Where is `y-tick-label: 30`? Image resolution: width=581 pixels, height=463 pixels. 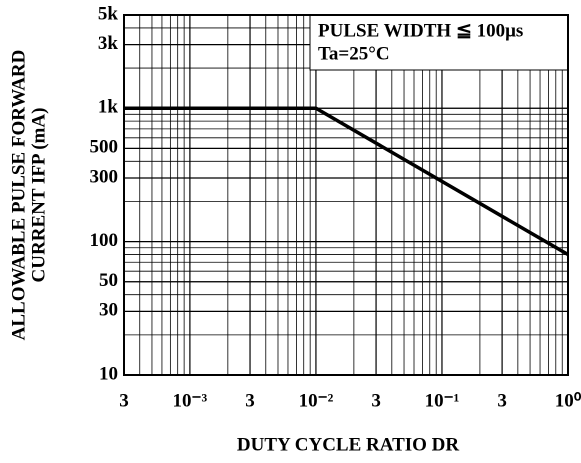
y-tick-label: 30 is located at coordinates (108, 310).